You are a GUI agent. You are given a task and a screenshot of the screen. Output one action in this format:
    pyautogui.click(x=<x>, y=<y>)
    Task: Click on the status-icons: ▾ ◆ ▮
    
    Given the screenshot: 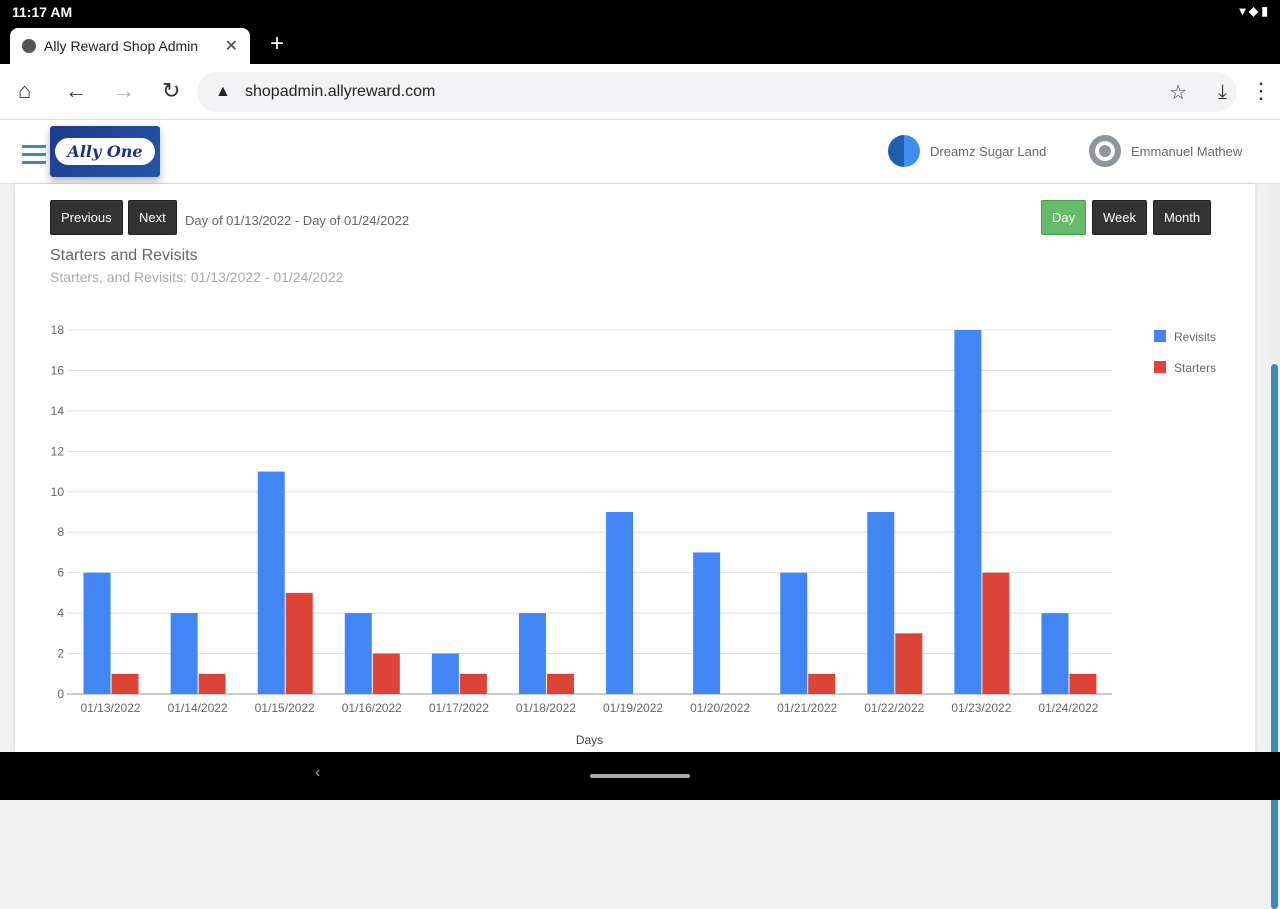 What is the action you would take?
    pyautogui.click(x=1253, y=11)
    